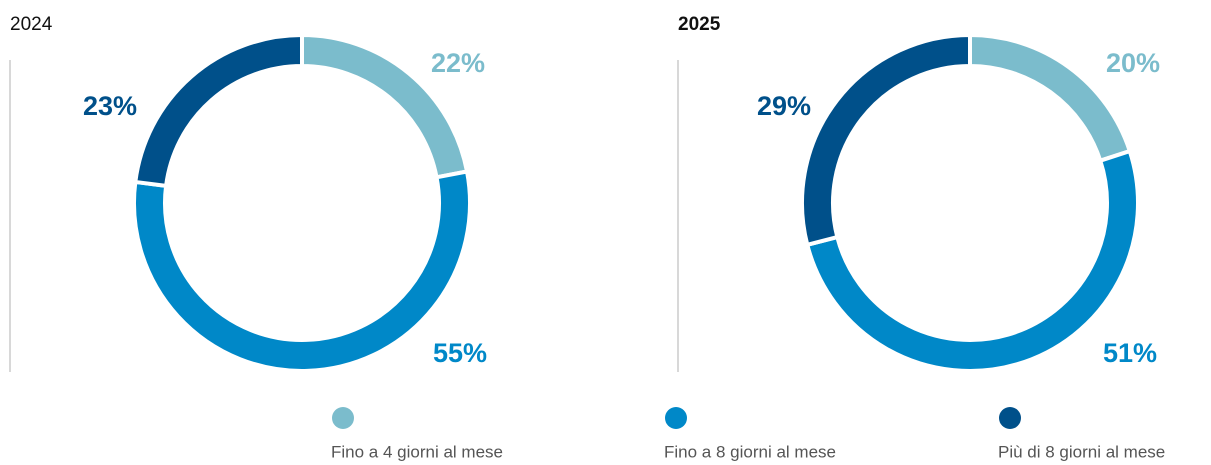 This screenshot has height=465, width=1211. I want to click on data-label: 20%, so click(1133, 63).